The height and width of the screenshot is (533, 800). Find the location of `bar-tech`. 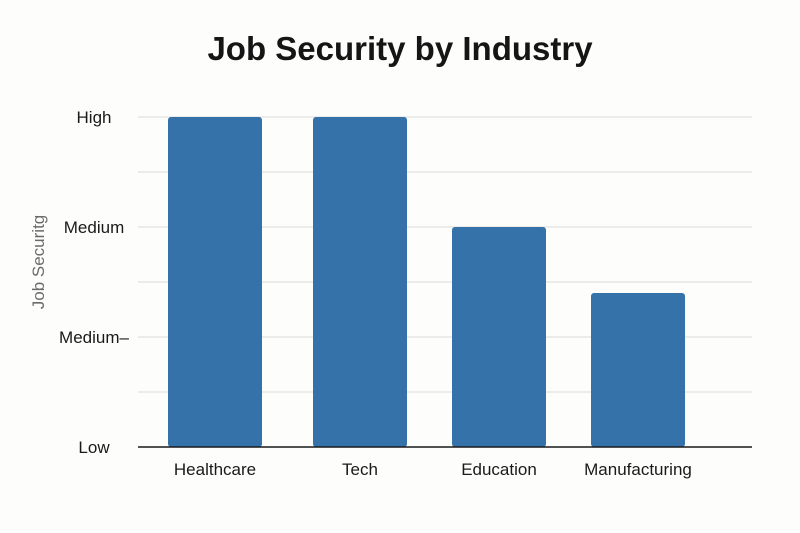

bar-tech is located at coordinates (360, 282).